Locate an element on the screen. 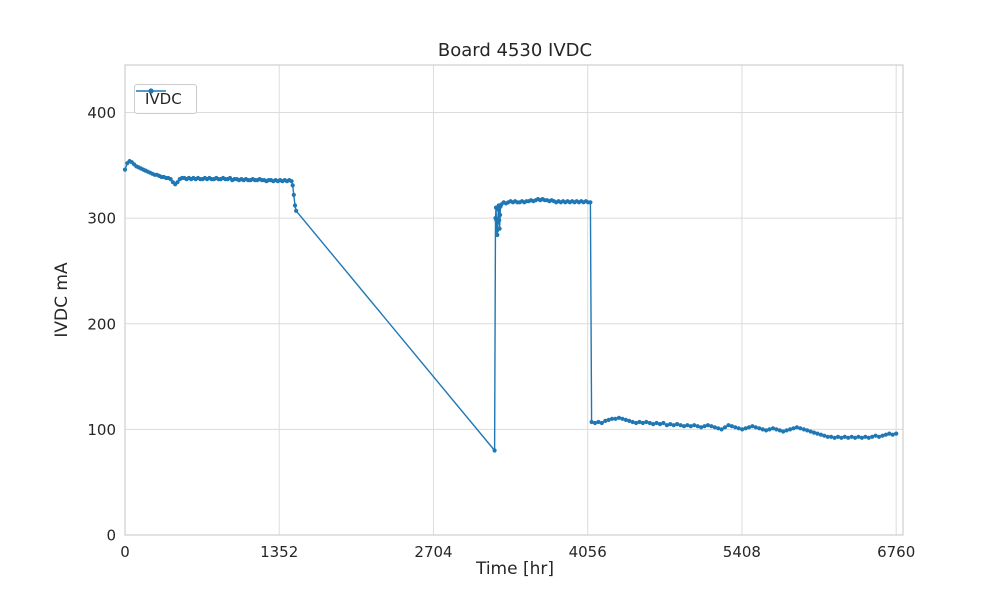  legend: IVDC is located at coordinates (165, 99).